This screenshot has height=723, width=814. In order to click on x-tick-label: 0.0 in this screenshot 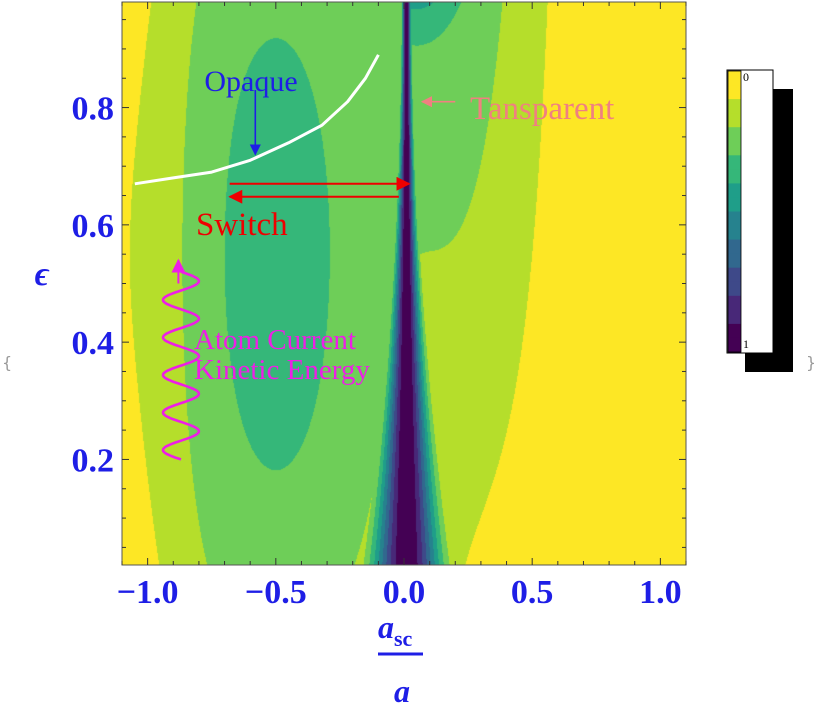, I will do `click(404, 592)`.